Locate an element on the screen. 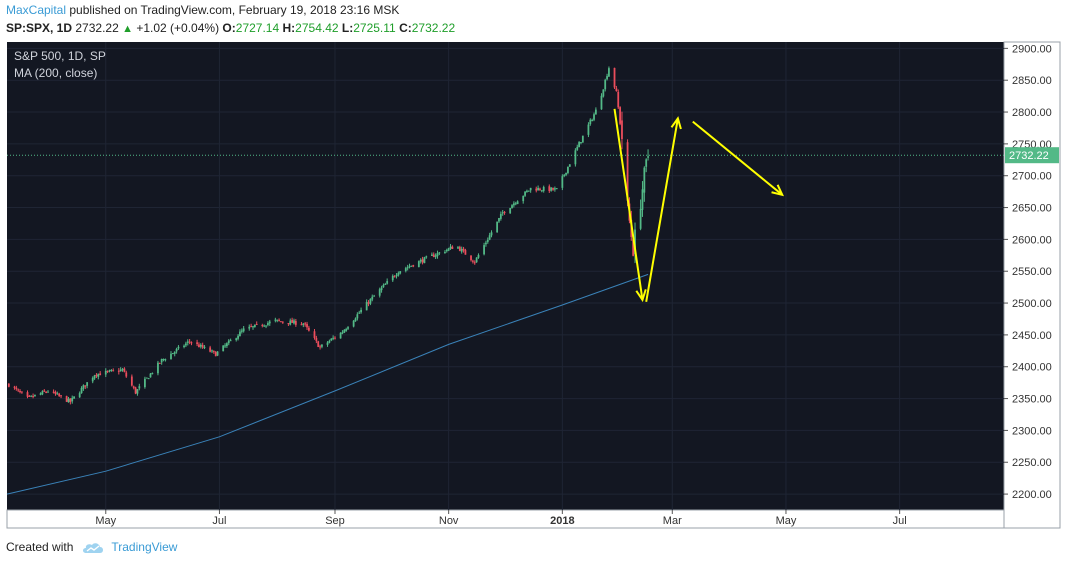 This screenshot has height=565, width=1067. tradingview-brand: TradingView is located at coordinates (144, 547).